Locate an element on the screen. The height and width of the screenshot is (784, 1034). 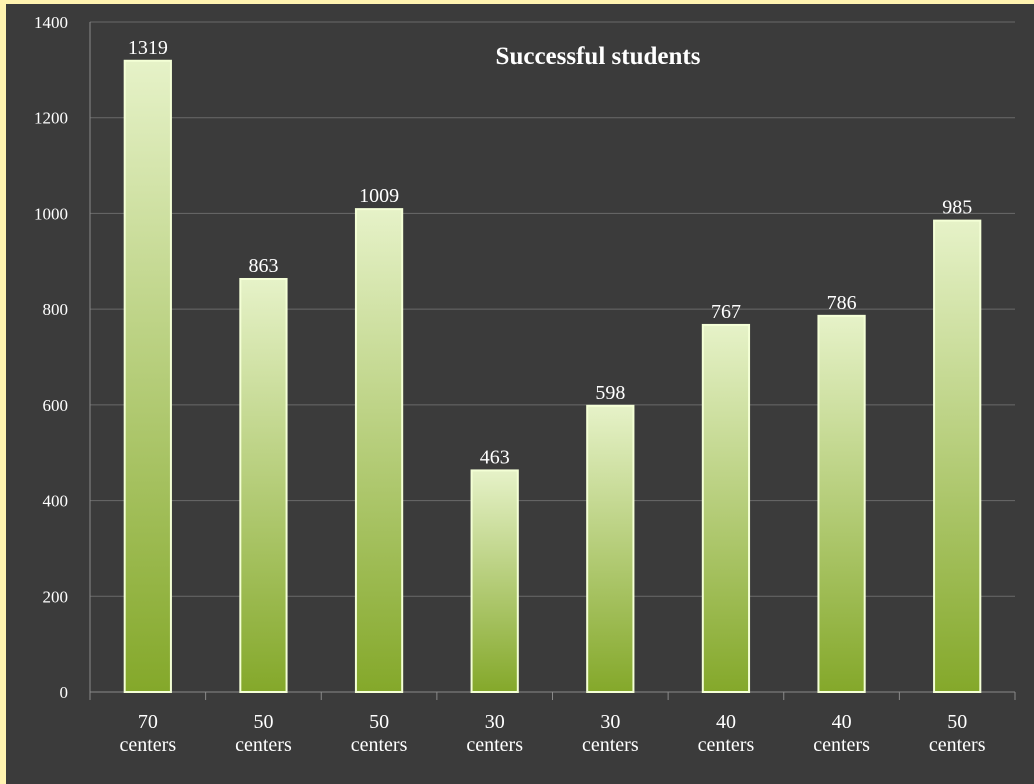
y-tick-label: 800 is located at coordinates (56, 309).